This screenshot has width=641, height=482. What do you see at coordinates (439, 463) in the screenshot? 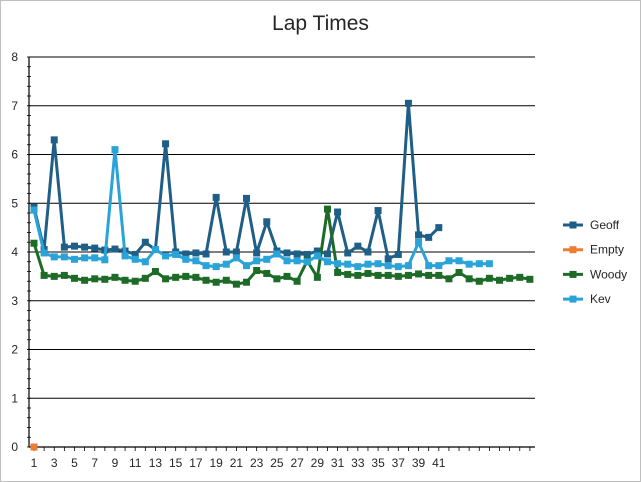
I see `x-tick-label-41: 41` at bounding box center [439, 463].